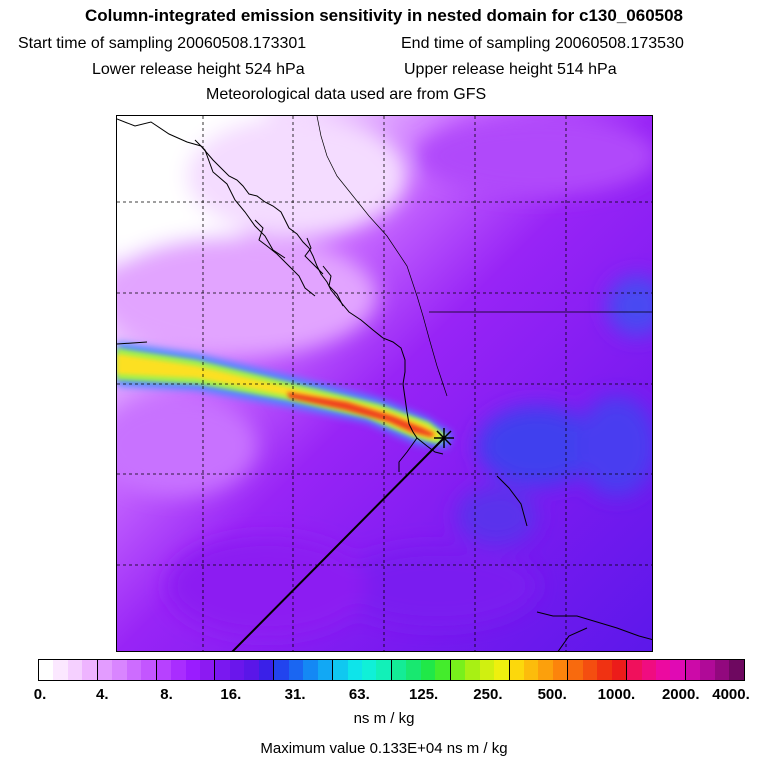  What do you see at coordinates (424, 694) in the screenshot?
I see `colorbar-tick-label: 125.` at bounding box center [424, 694].